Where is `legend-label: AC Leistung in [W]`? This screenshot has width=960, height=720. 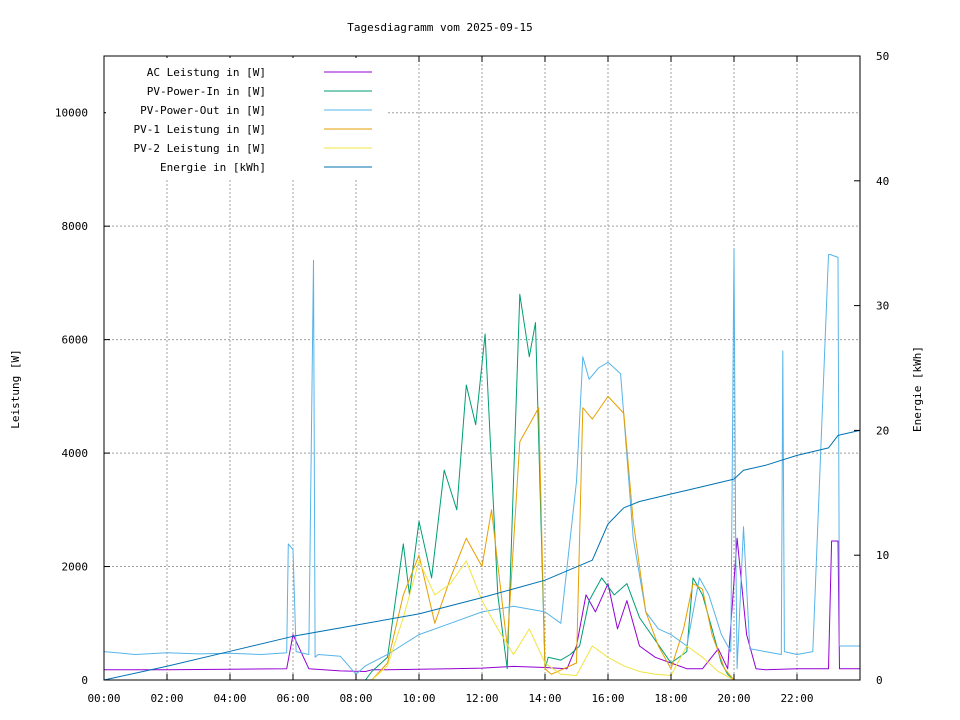
legend-label: AC Leistung in [W] is located at coordinates (206, 72).